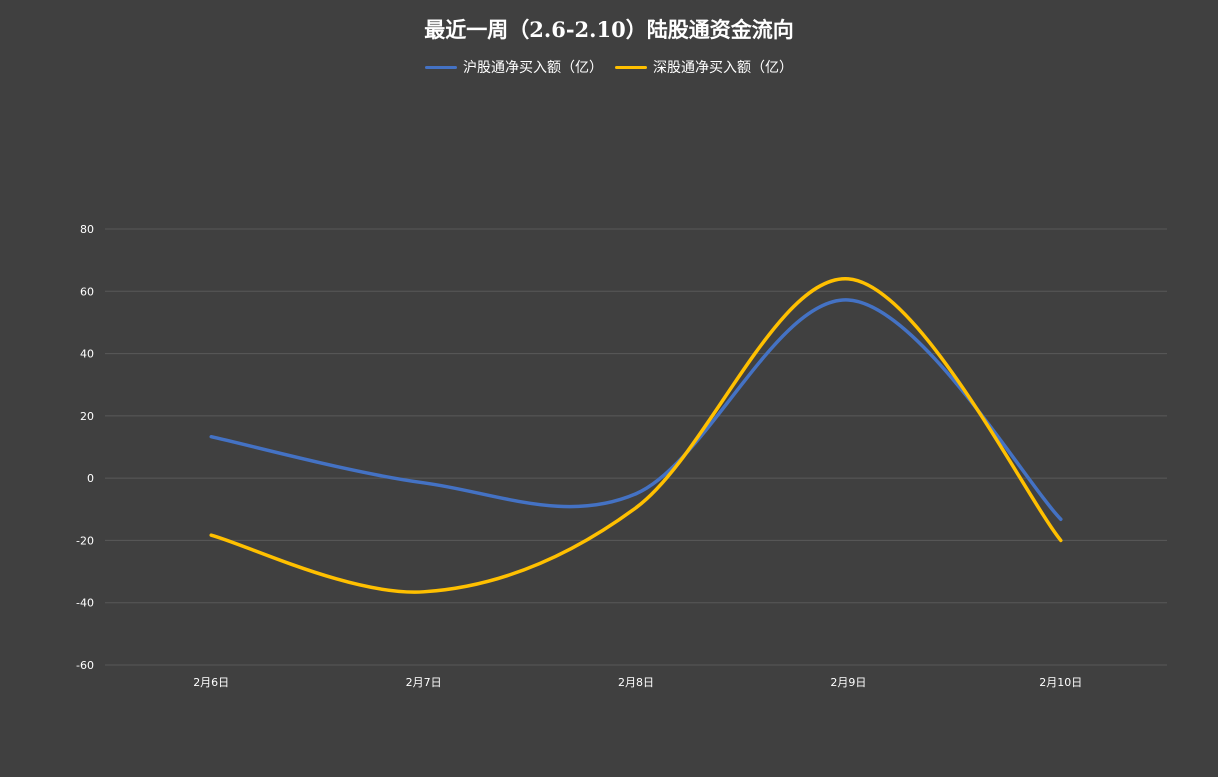 This screenshot has height=777, width=1218. Describe the element at coordinates (85, 540) in the screenshot. I see `y-tick-label: -20` at that location.